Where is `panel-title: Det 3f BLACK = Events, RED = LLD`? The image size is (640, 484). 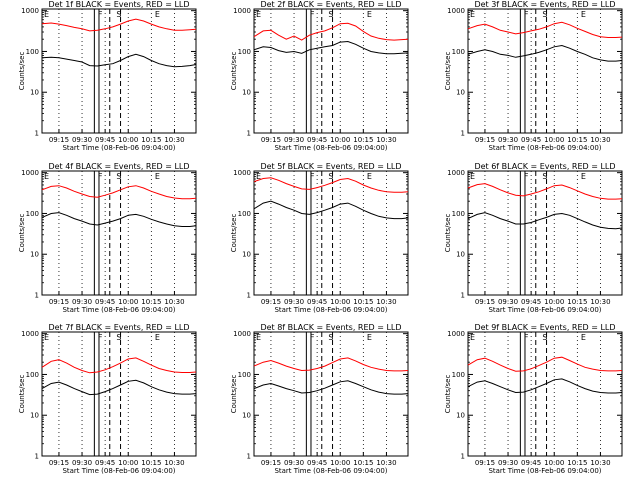 panel-title: Det 3f BLACK = Events, RED = LLD is located at coordinates (544, 4).